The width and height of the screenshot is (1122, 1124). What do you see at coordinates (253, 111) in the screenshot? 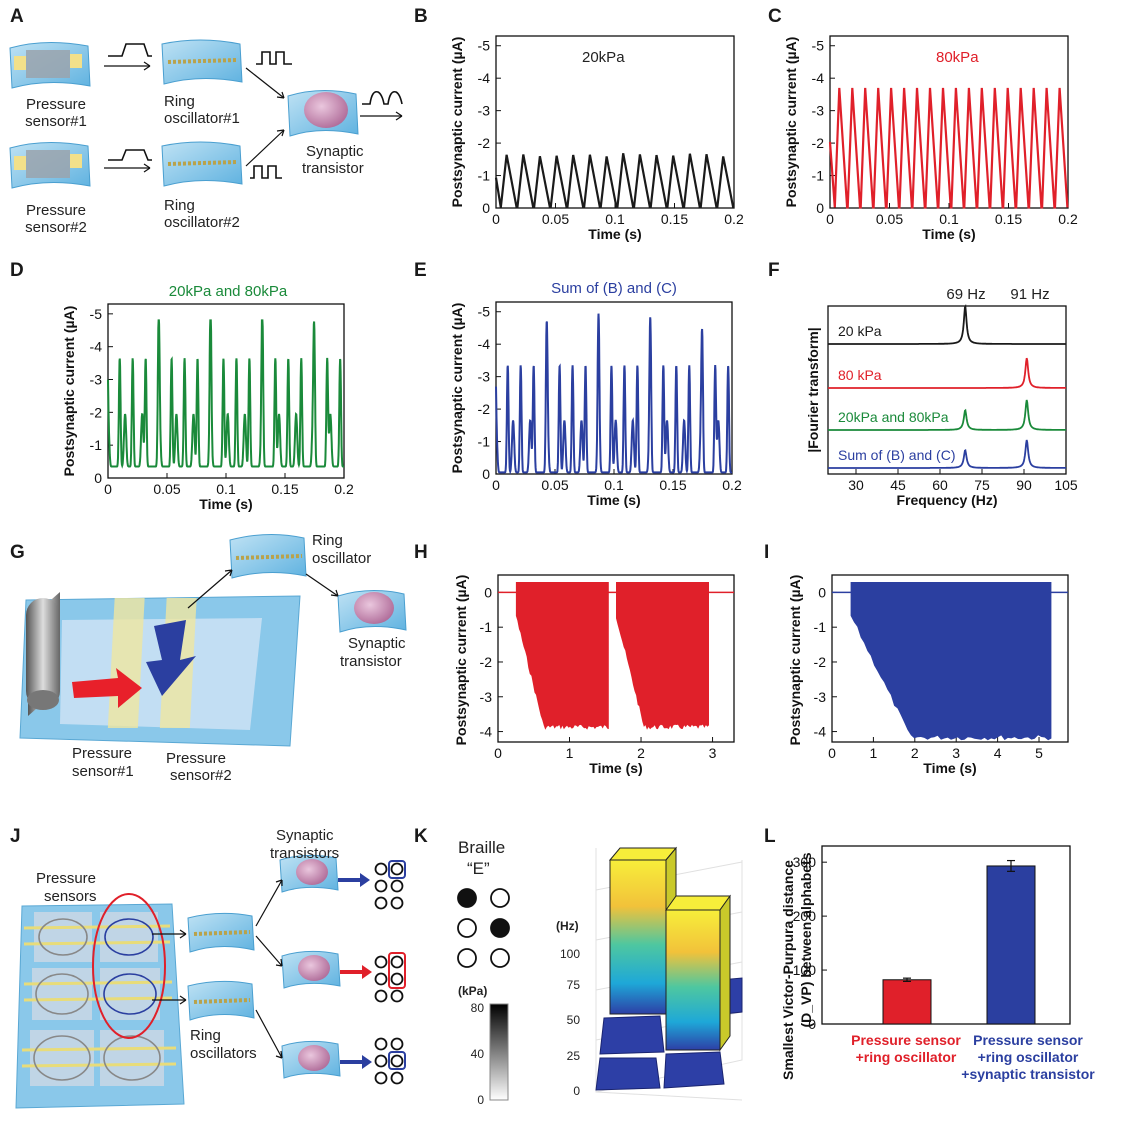
I see `signal-arrows` at bounding box center [253, 111].